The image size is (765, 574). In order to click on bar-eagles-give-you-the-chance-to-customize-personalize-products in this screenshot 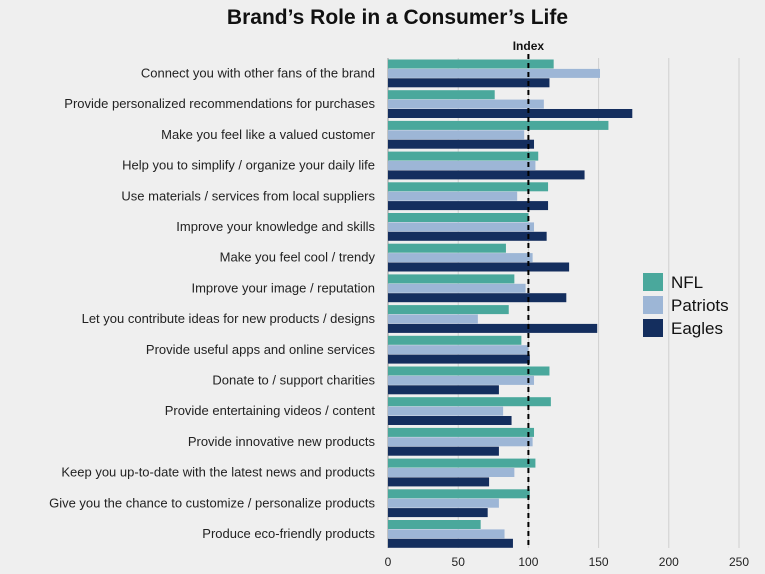, I will do `click(438, 513)`.